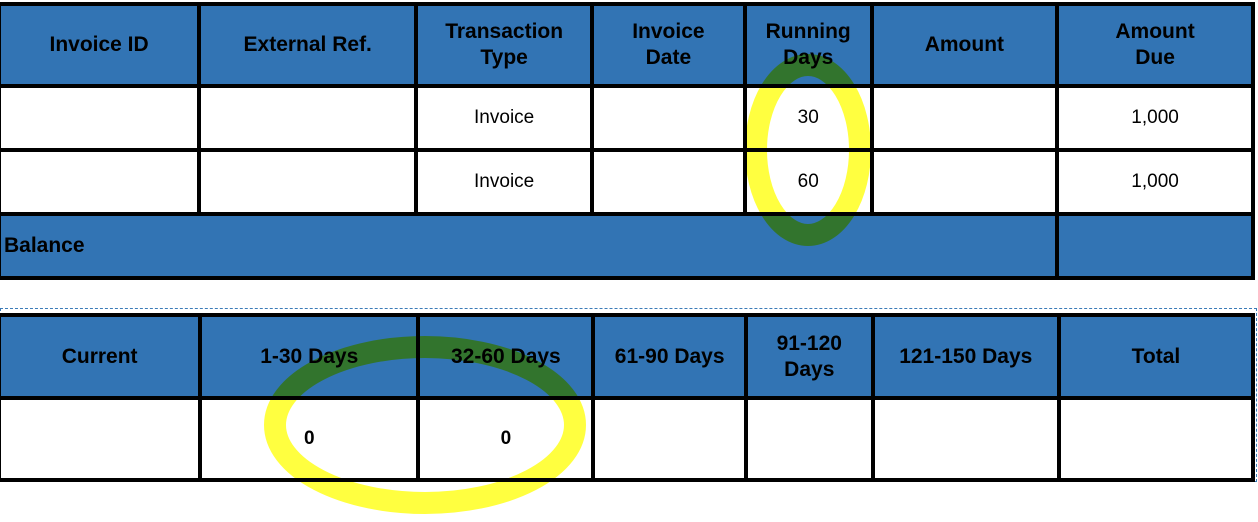  What do you see at coordinates (809, 356) in the screenshot?
I see `header-91-120-days: 91-120 Days` at bounding box center [809, 356].